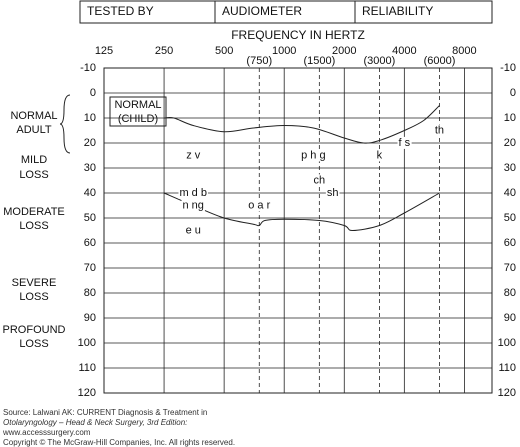  I want to click on hearing-level-label: MILD, so click(34, 160).